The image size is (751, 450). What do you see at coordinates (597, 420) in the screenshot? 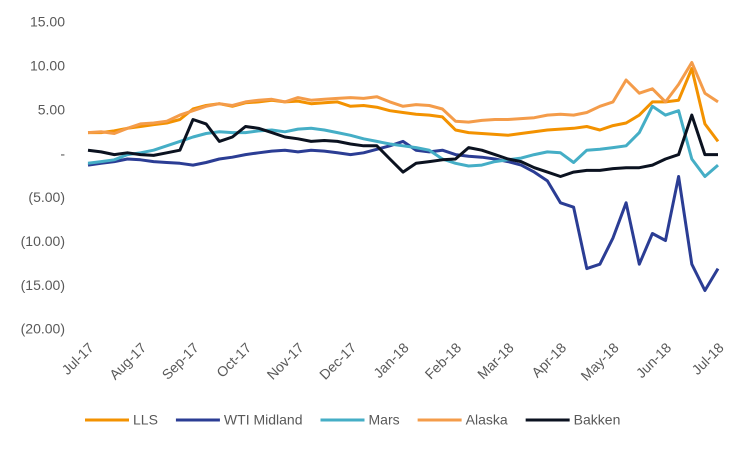
I see `legend-label: Bakken` at bounding box center [597, 420].